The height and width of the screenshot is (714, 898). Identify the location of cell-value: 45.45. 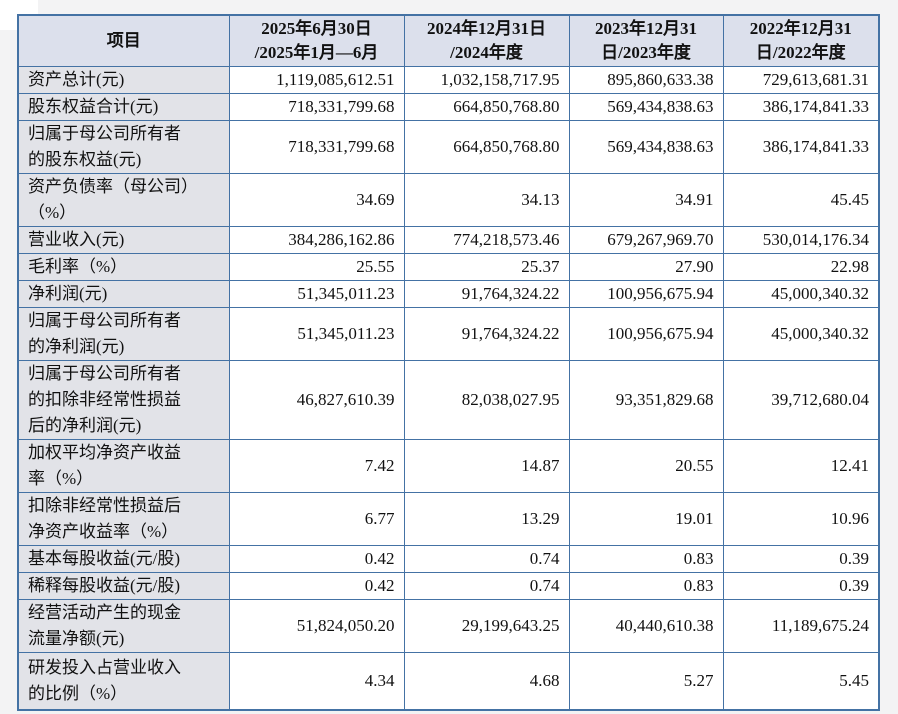
(801, 200).